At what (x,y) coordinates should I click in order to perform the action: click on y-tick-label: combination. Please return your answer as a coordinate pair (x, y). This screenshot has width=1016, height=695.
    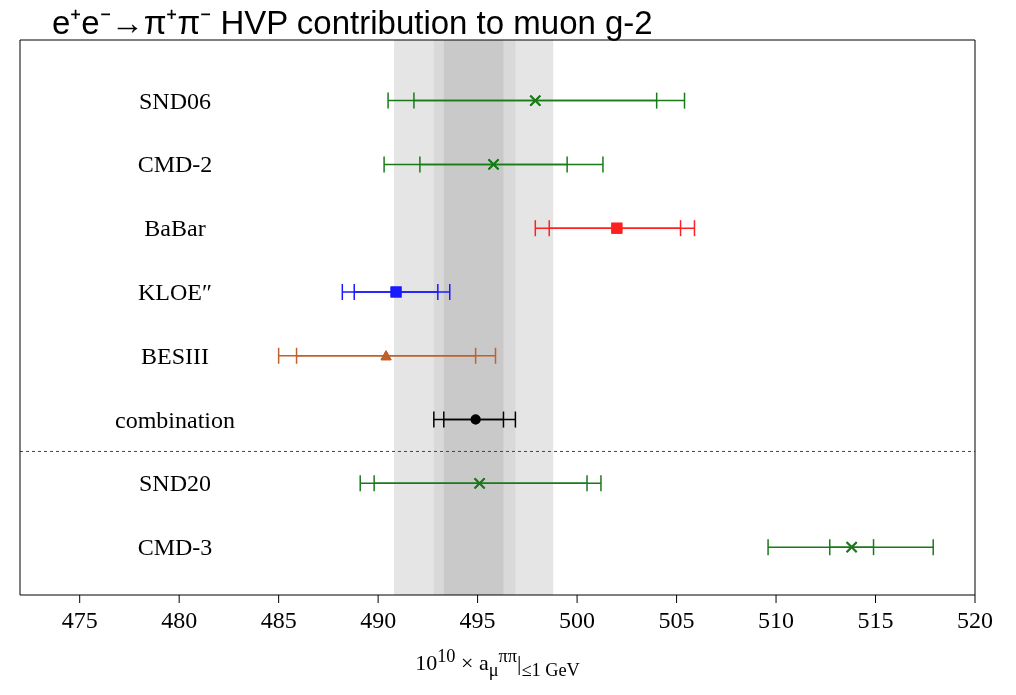
    Looking at the image, I should click on (175, 419).